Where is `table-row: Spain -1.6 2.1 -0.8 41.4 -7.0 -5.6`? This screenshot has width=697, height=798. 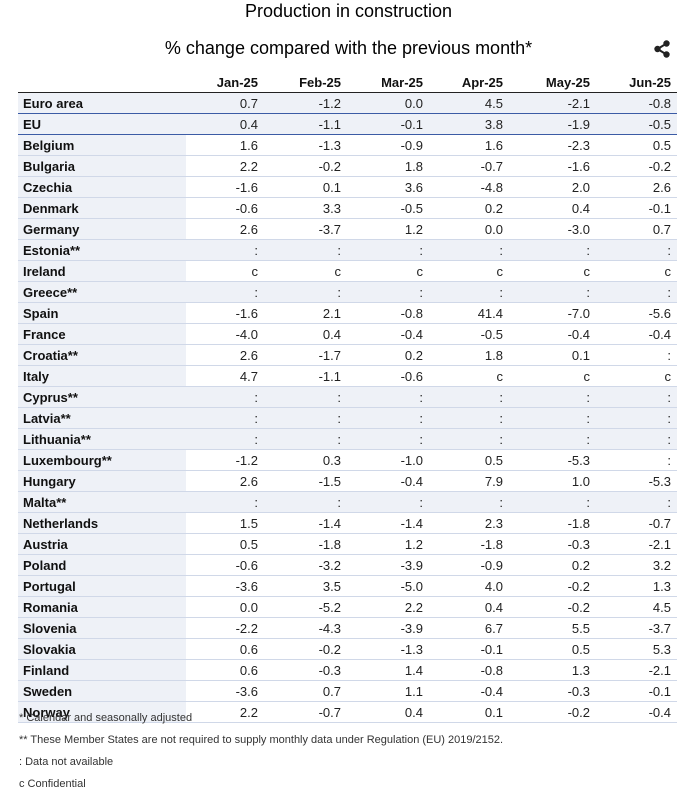 table-row: Spain -1.6 2.1 -0.8 41.4 -7.0 -5.6 is located at coordinates (347, 313).